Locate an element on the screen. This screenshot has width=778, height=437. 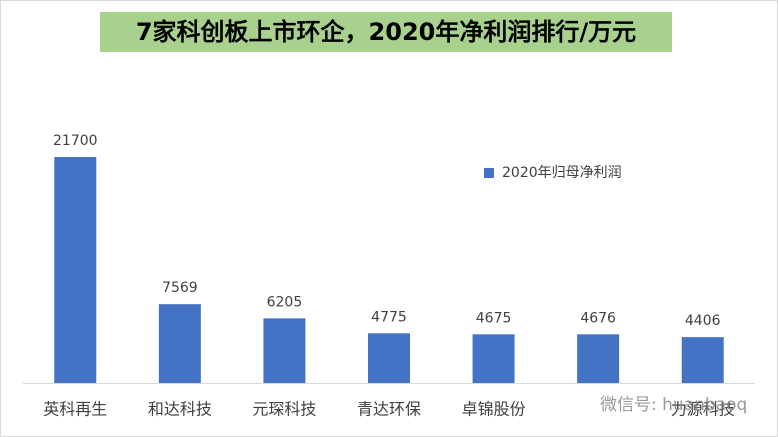
data-label: 4675 is located at coordinates (494, 318).